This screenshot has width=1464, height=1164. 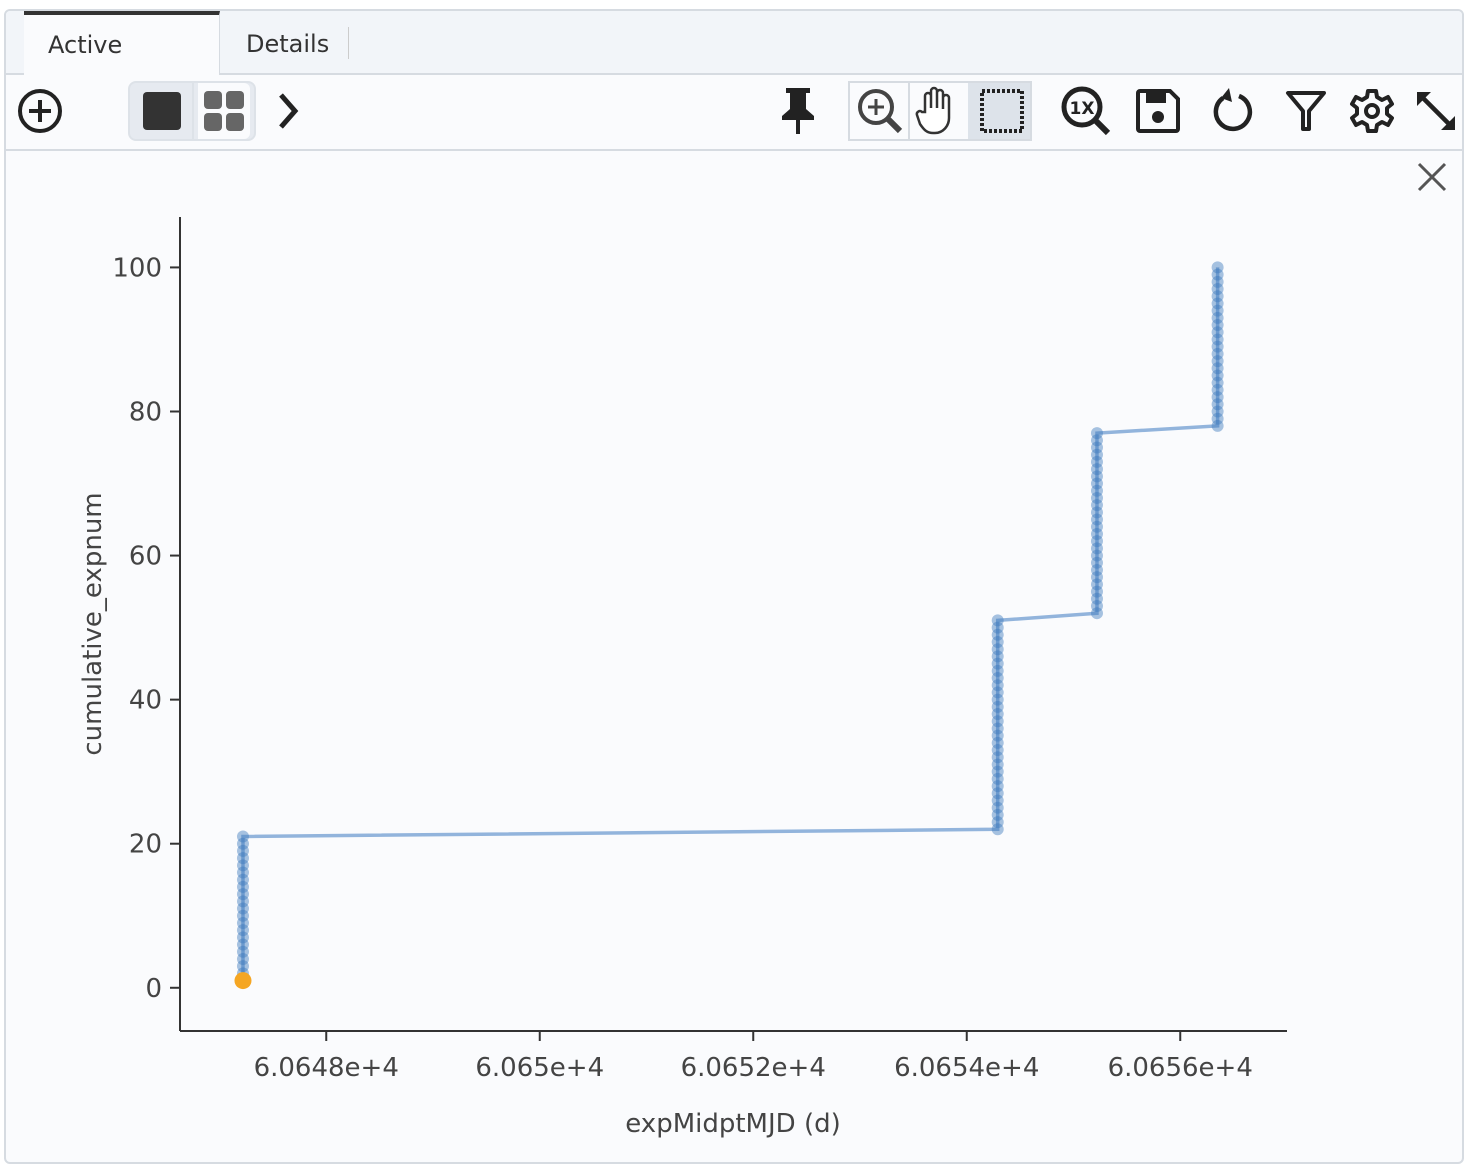 I want to click on x-tick-label: 6.0656e+4, so click(x=1180, y=1068).